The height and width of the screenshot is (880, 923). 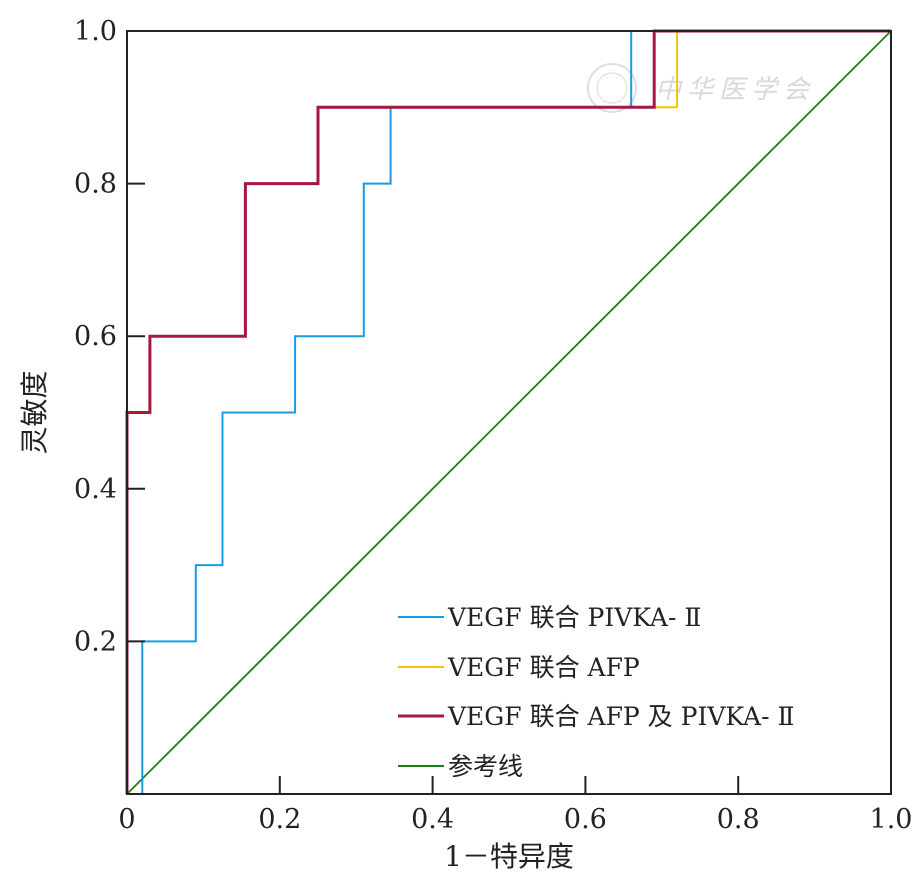 I want to click on y-tick-label: 1.0, so click(x=95, y=31).